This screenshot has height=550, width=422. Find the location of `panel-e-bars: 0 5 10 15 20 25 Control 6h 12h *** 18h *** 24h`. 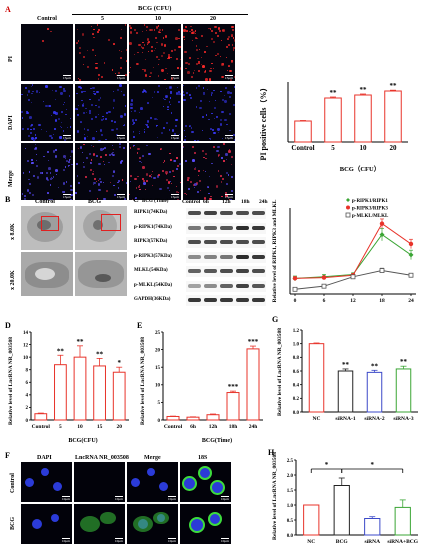

panel-e-bars: 0 5 10 15 20 25 Control 6h 12h *** 18h *** 24h is located at coordinates (209, 380).